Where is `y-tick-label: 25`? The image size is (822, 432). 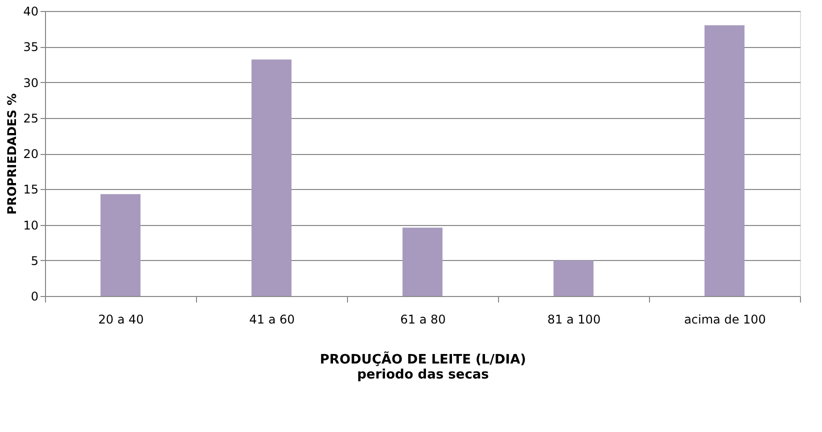 y-tick-label: 25 is located at coordinates (30, 118).